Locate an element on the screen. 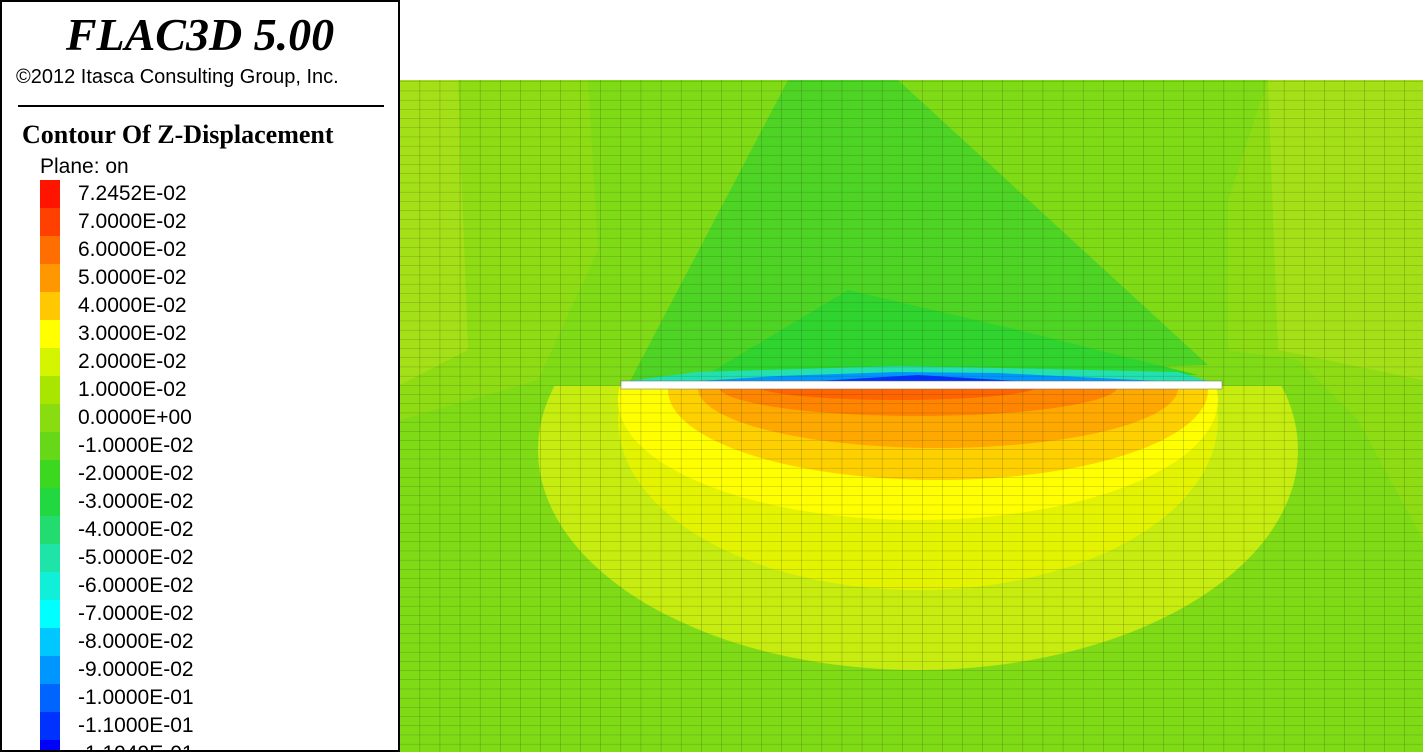  legend-label: 1.0000E-02 is located at coordinates (132, 389).